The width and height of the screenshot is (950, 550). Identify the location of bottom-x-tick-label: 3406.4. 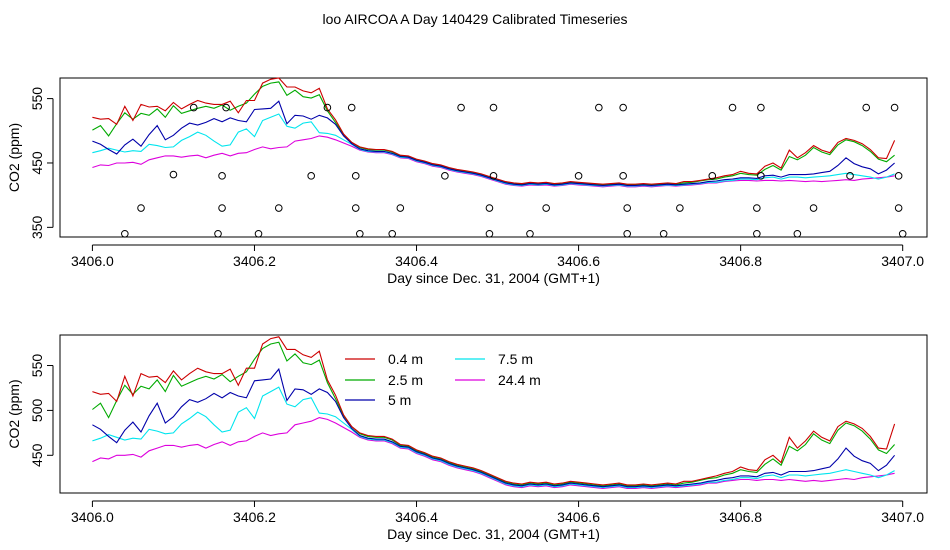
(416, 517).